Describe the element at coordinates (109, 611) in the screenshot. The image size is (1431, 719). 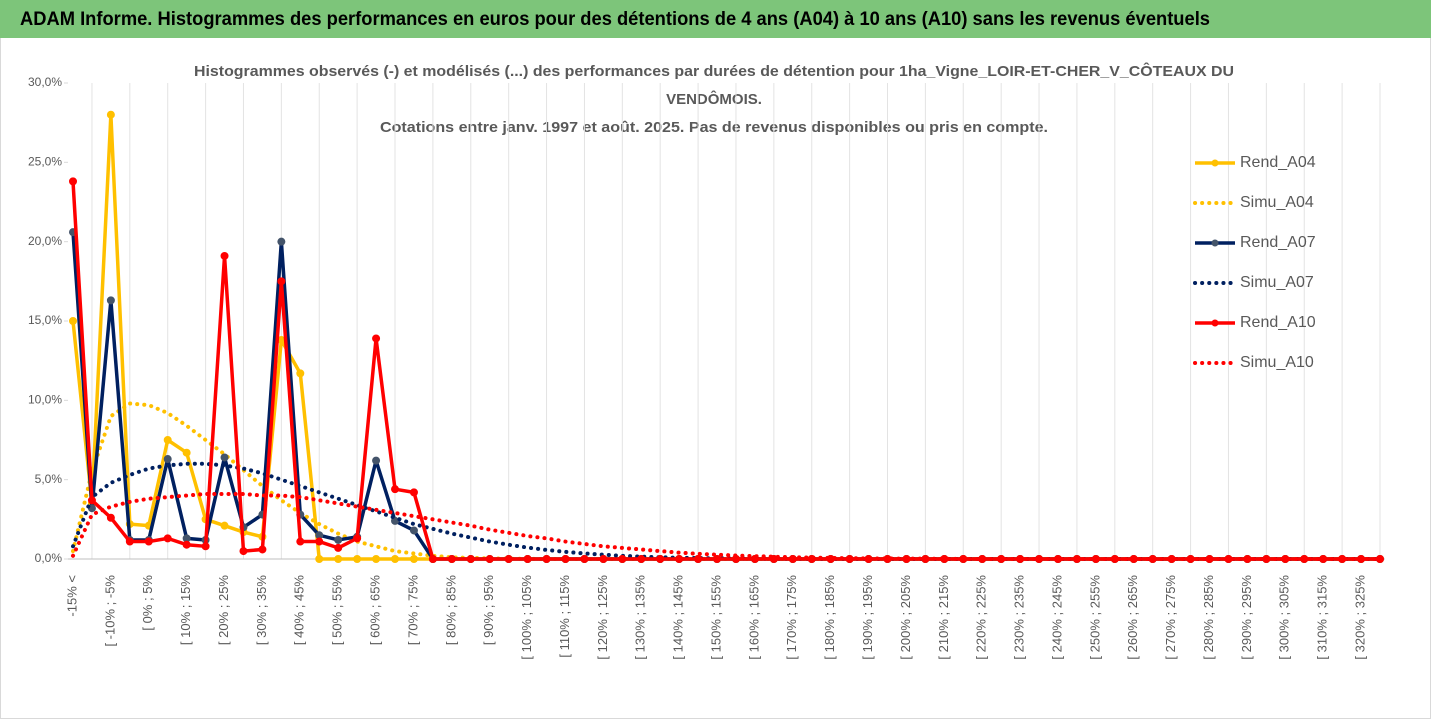
I see `x-tick-label: [ -10% ; -5%` at that location.